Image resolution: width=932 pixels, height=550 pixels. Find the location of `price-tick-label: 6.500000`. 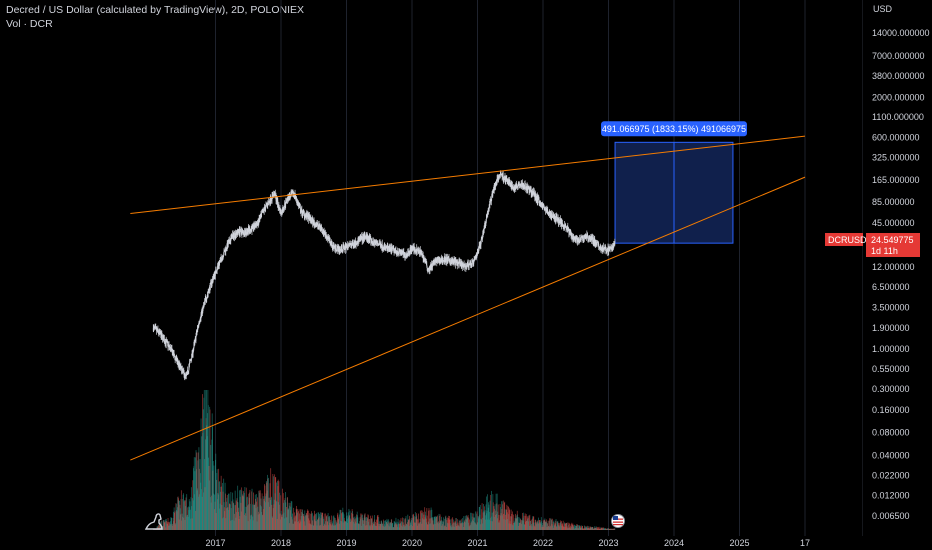

price-tick-label: 6.500000 is located at coordinates (891, 287).